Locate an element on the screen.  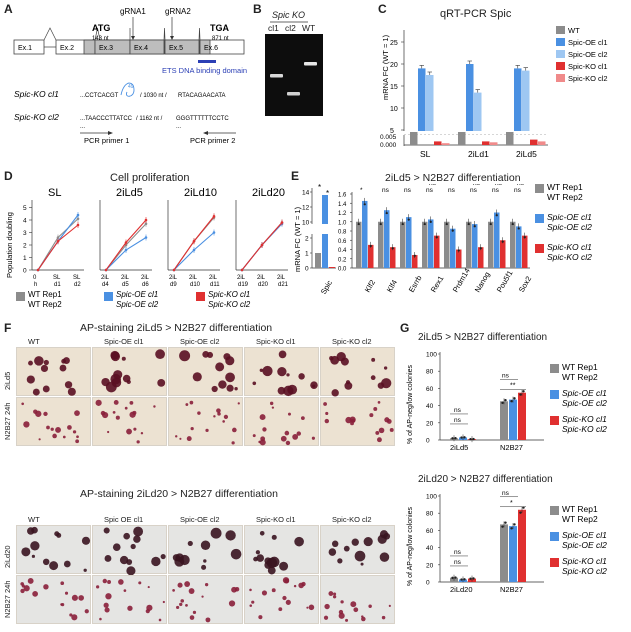
ap-column-label: Spic-KO cl2 is located at coordinates (352, 519).